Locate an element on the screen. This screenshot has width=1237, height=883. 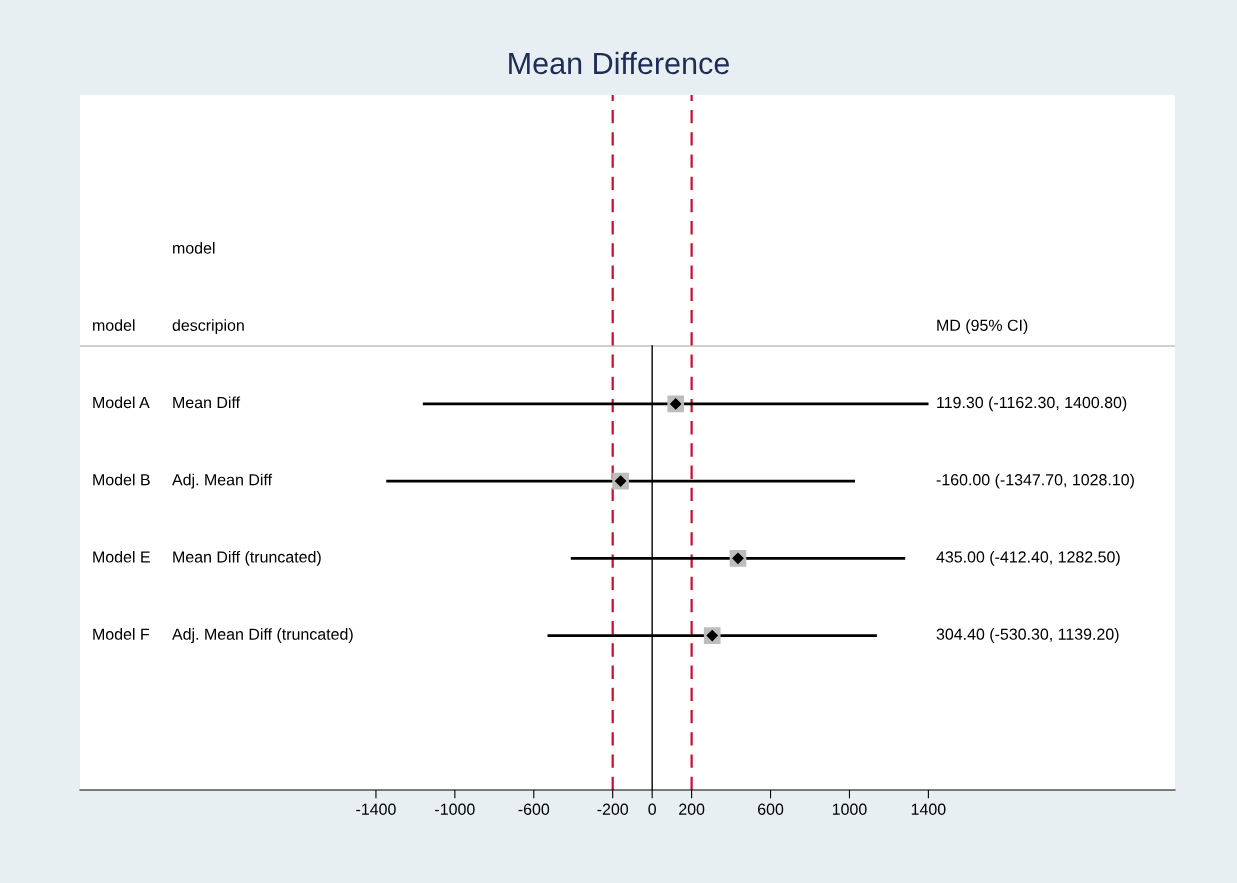
y-tick-label: Model F is located at coordinates (121, 634).